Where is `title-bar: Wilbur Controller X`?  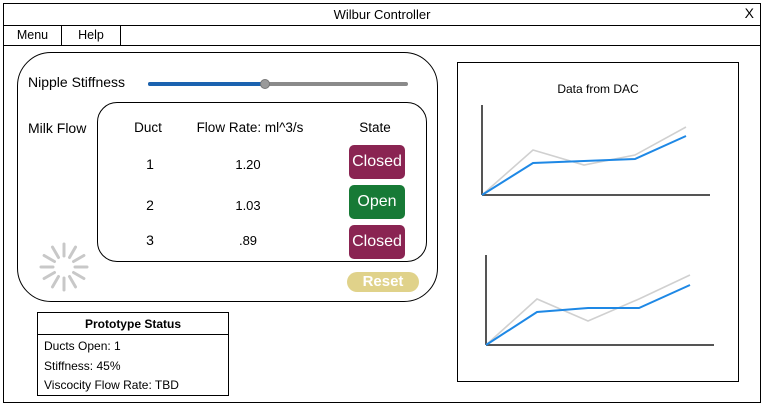 title-bar: Wilbur Controller X is located at coordinates (382, 15).